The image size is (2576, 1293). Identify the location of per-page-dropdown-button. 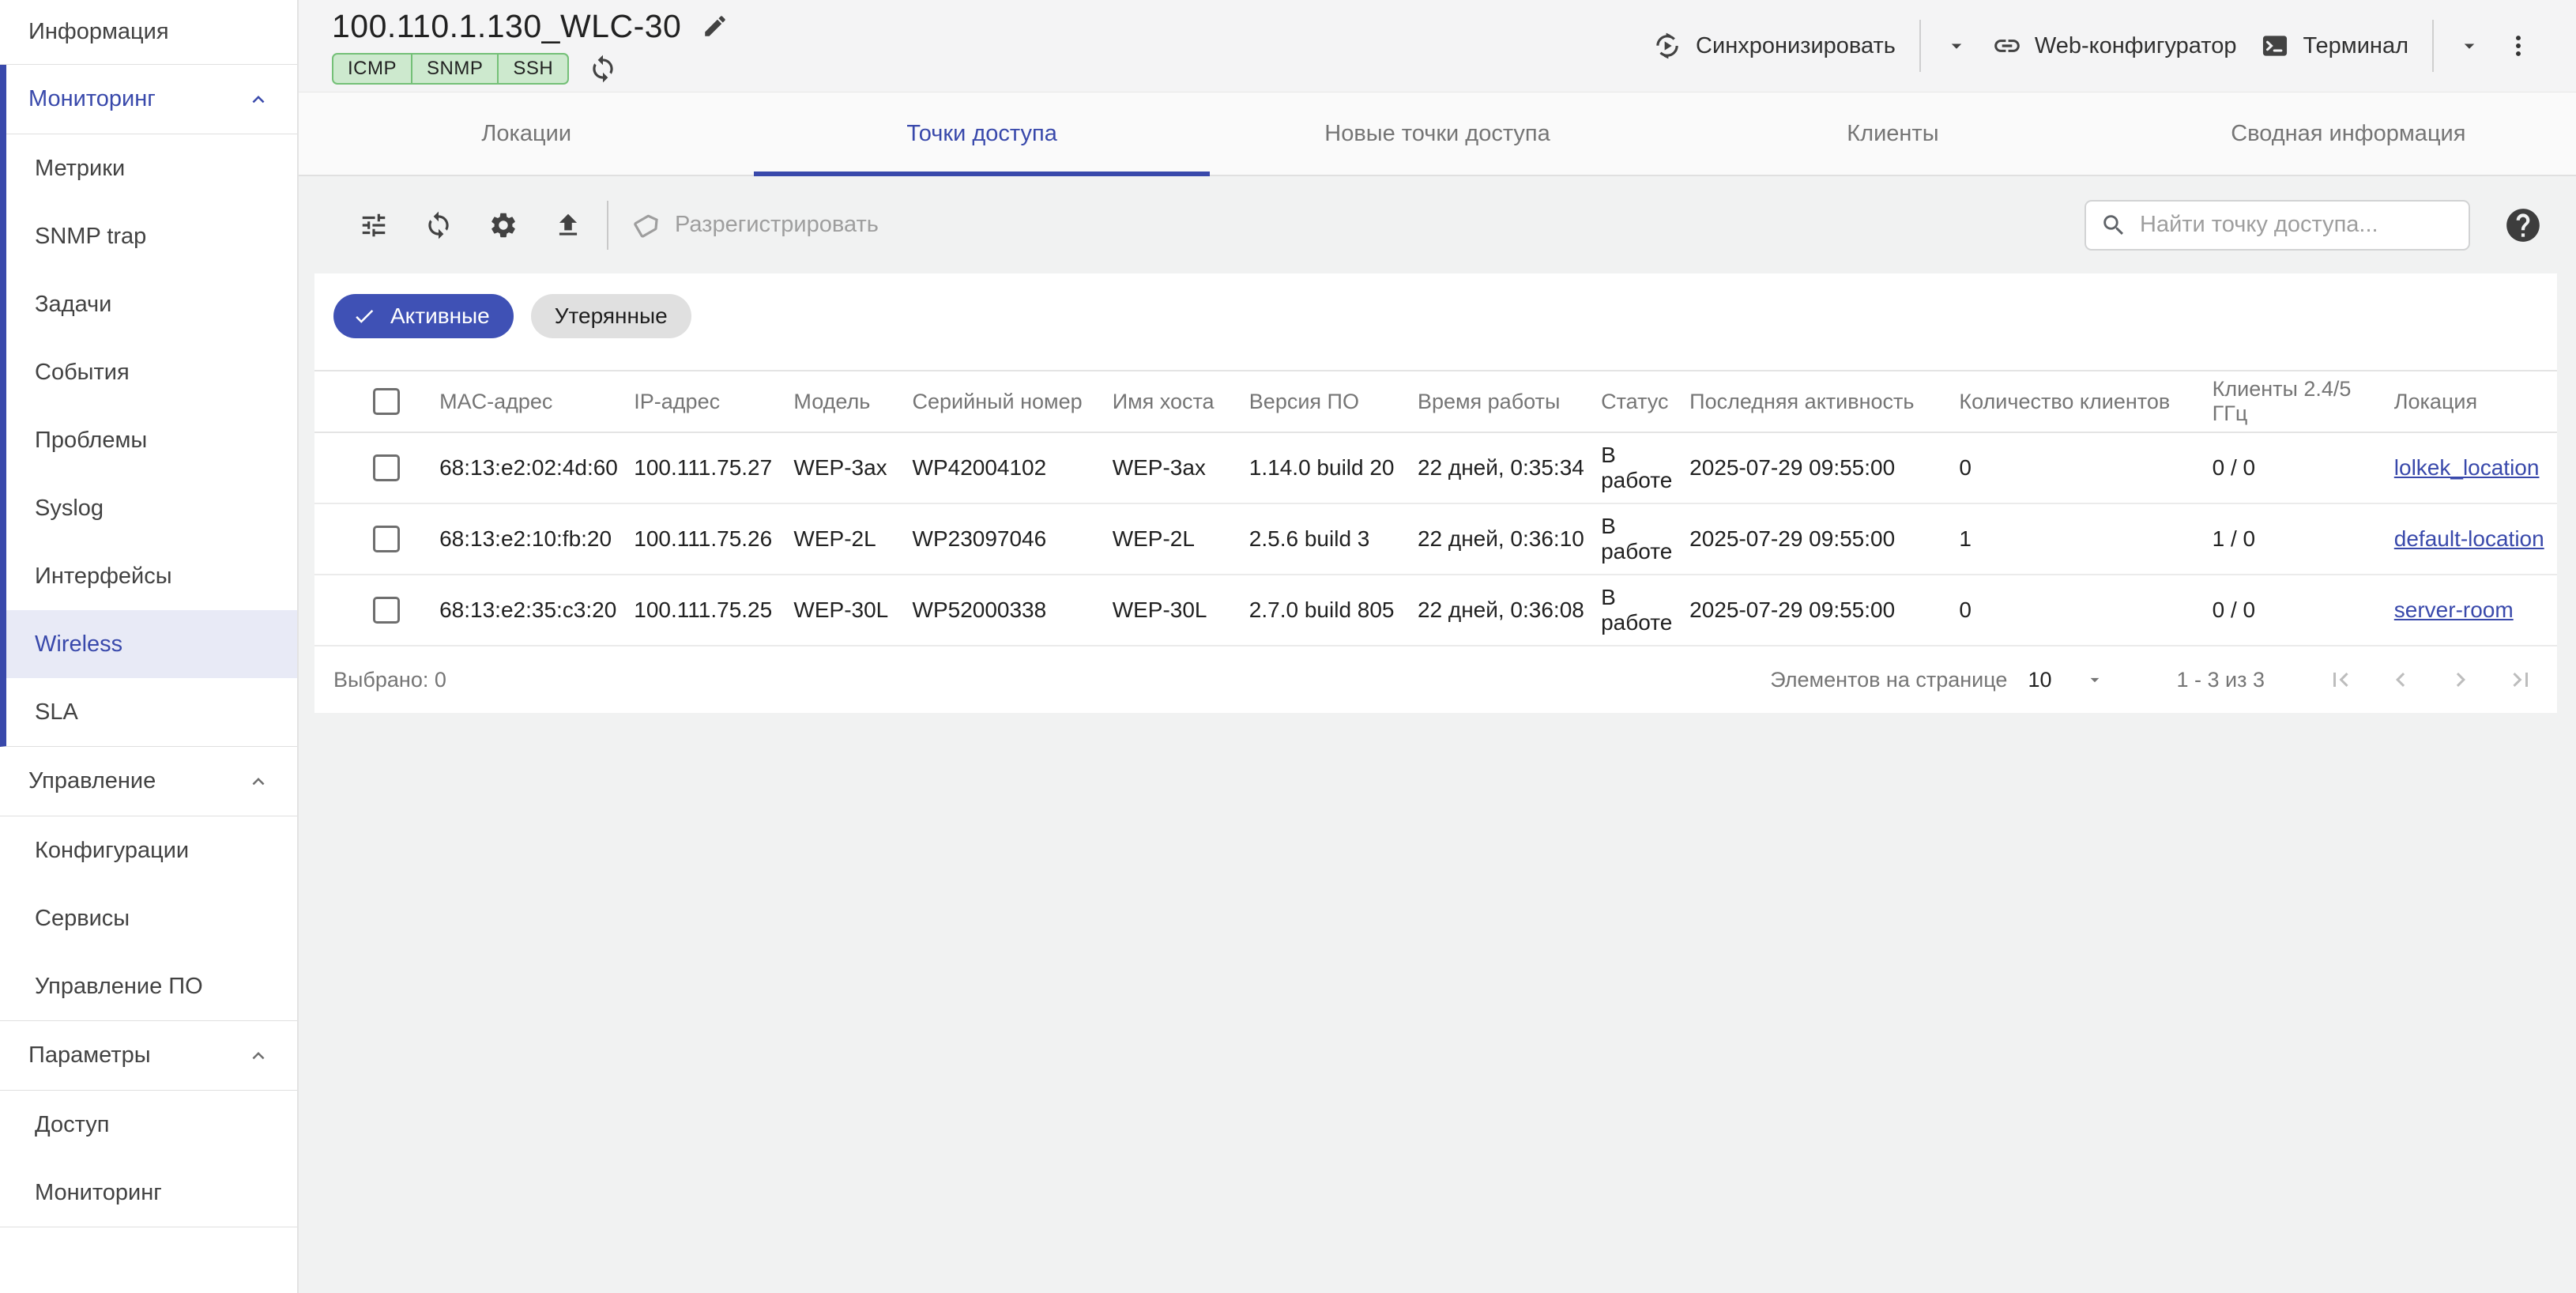
(2095, 679).